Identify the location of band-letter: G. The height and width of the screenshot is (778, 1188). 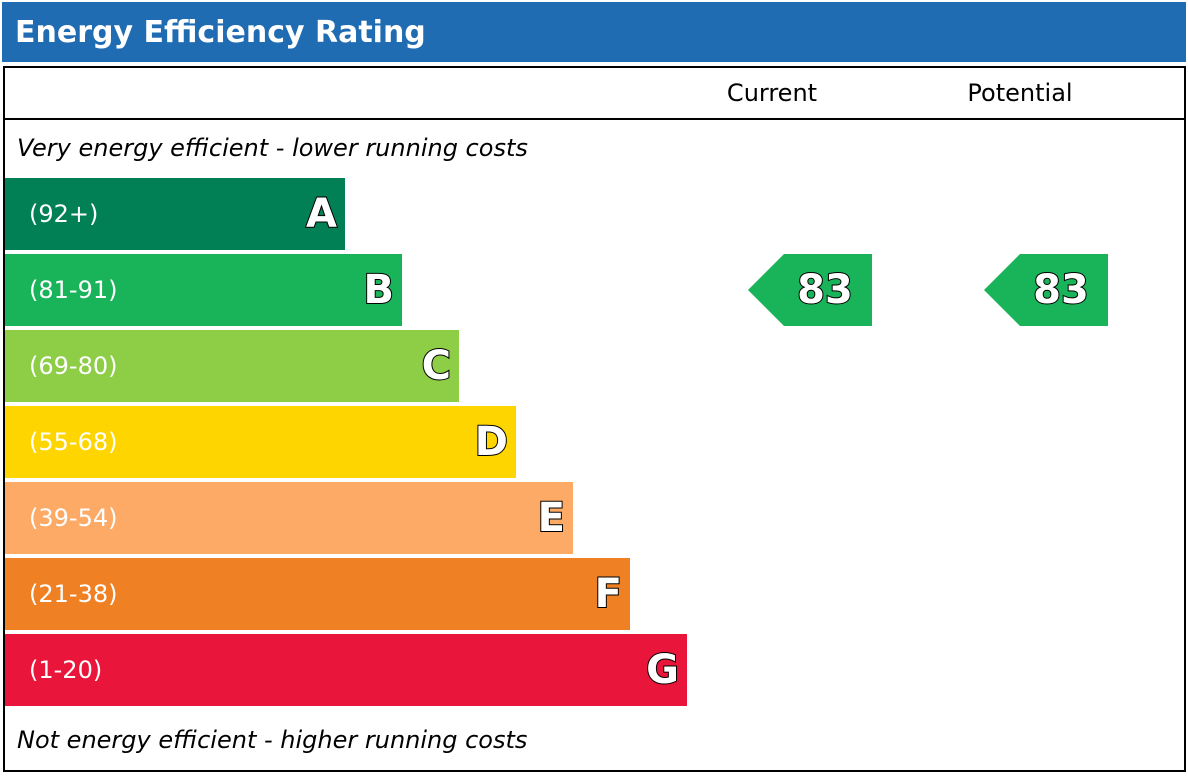
(662, 670).